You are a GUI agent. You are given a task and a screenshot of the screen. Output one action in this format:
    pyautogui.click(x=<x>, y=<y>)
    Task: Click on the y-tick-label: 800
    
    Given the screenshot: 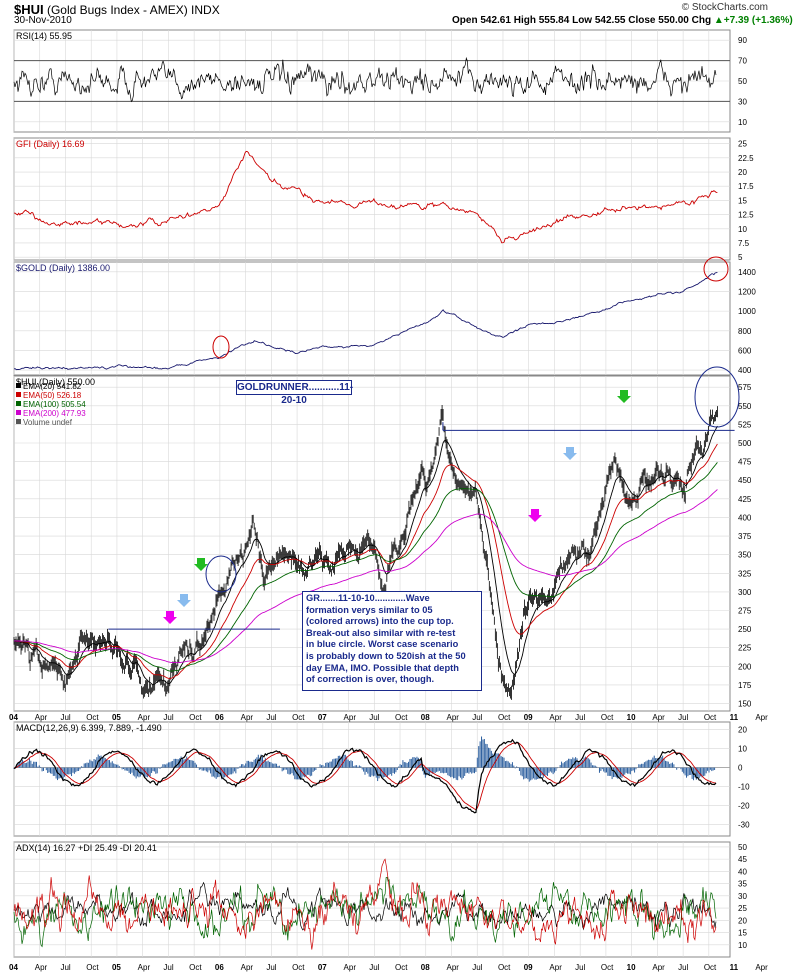 What is the action you would take?
    pyautogui.click(x=745, y=331)
    